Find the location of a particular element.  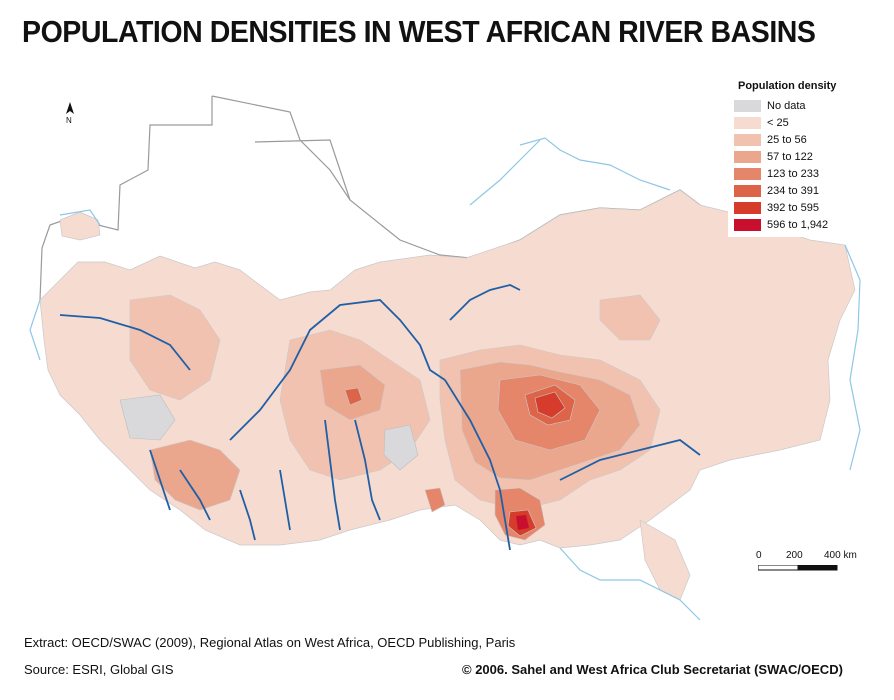

north-arrow-icon is located at coordinates (70, 108).